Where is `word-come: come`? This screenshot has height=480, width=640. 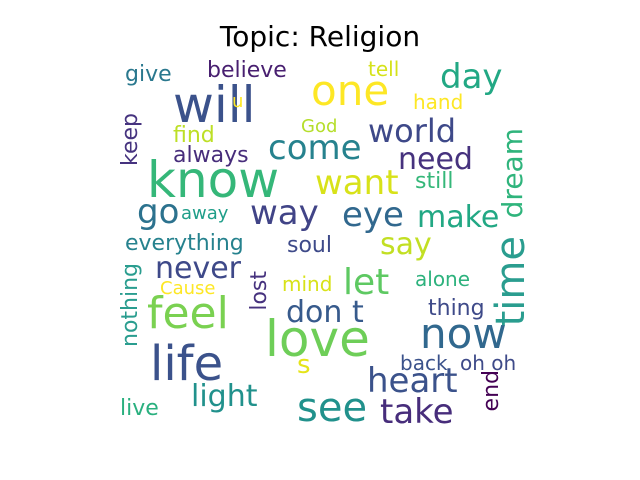
word-come: come is located at coordinates (315, 148).